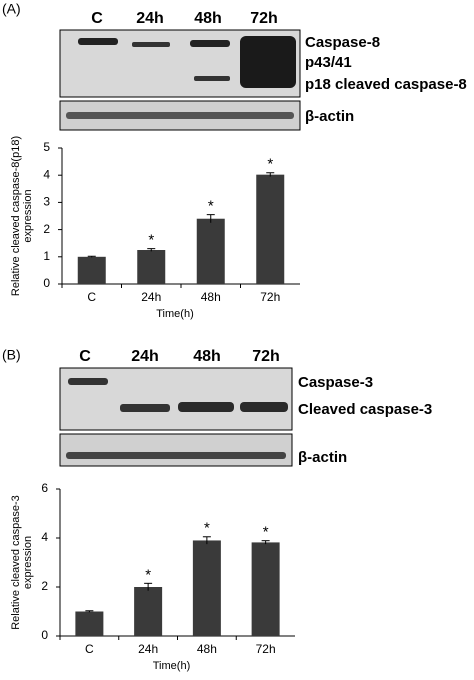 Image resolution: width=474 pixels, height=680 pixels. I want to click on y-axis-label: Relative cleaved caspase-3, so click(16, 562).